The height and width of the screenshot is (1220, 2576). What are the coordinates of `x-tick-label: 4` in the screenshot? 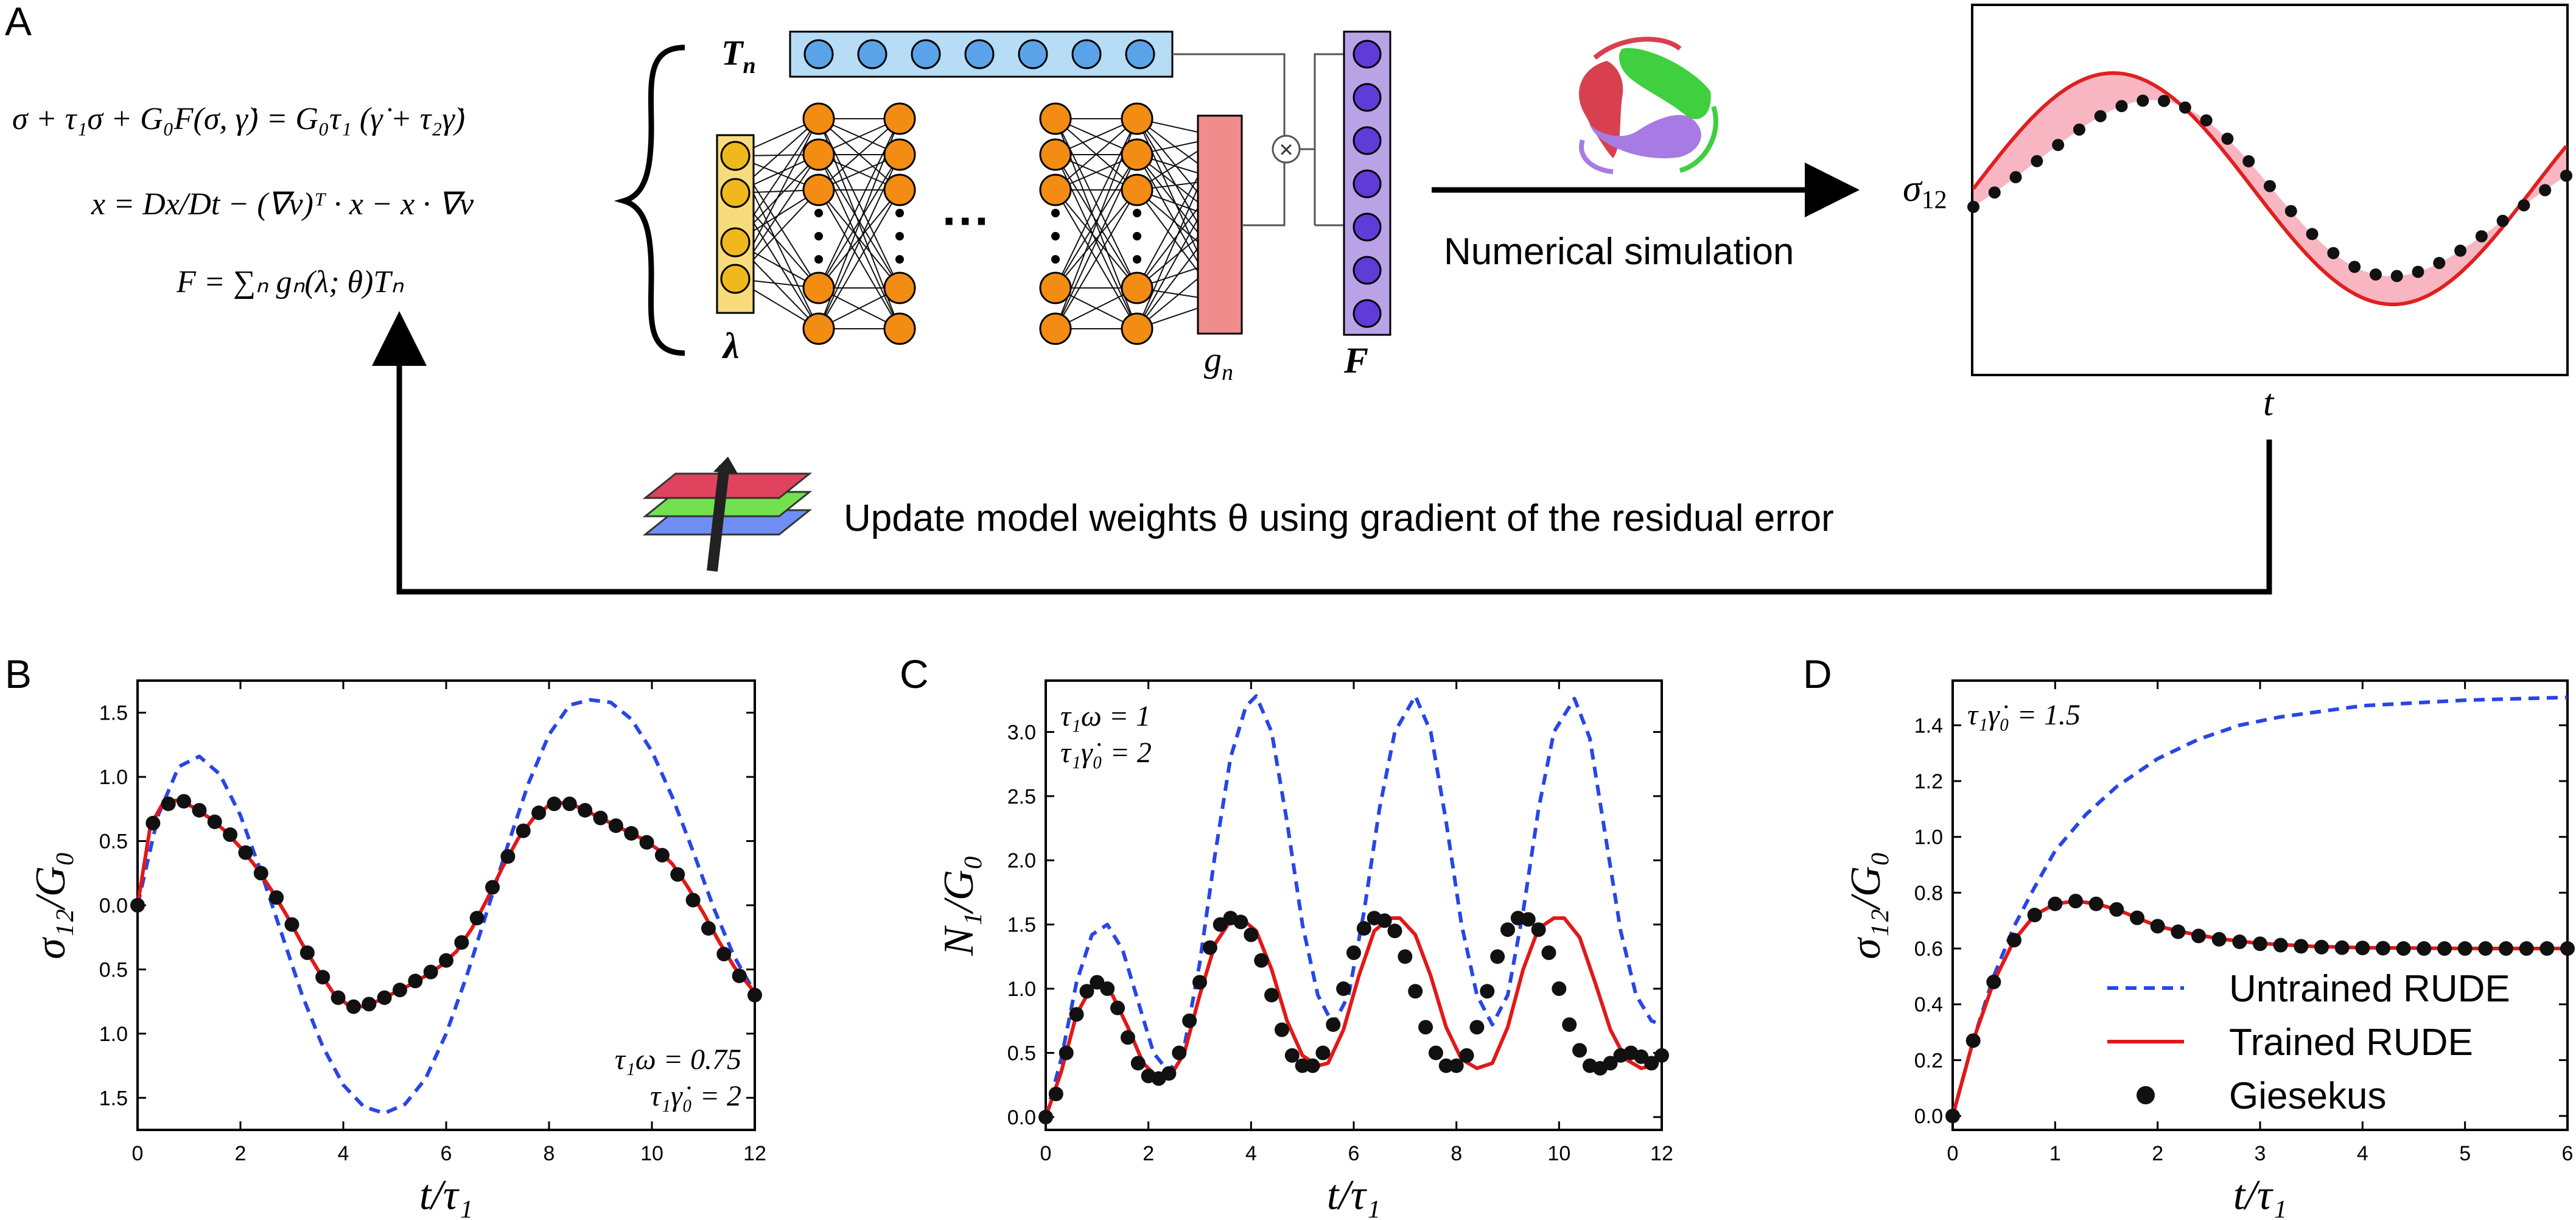 It's located at (1251, 1153).